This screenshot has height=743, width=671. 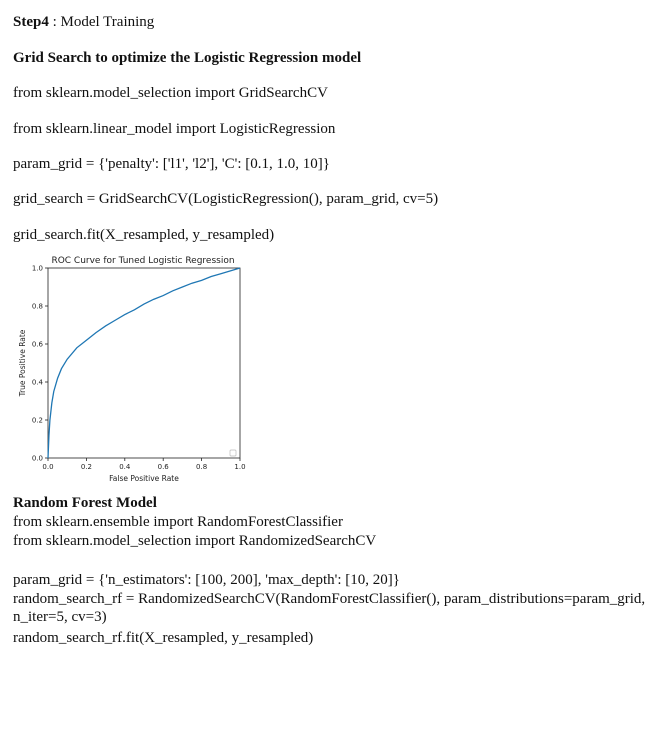 What do you see at coordinates (201, 467) in the screenshot?
I see `x-tick-label: 0.8` at bounding box center [201, 467].